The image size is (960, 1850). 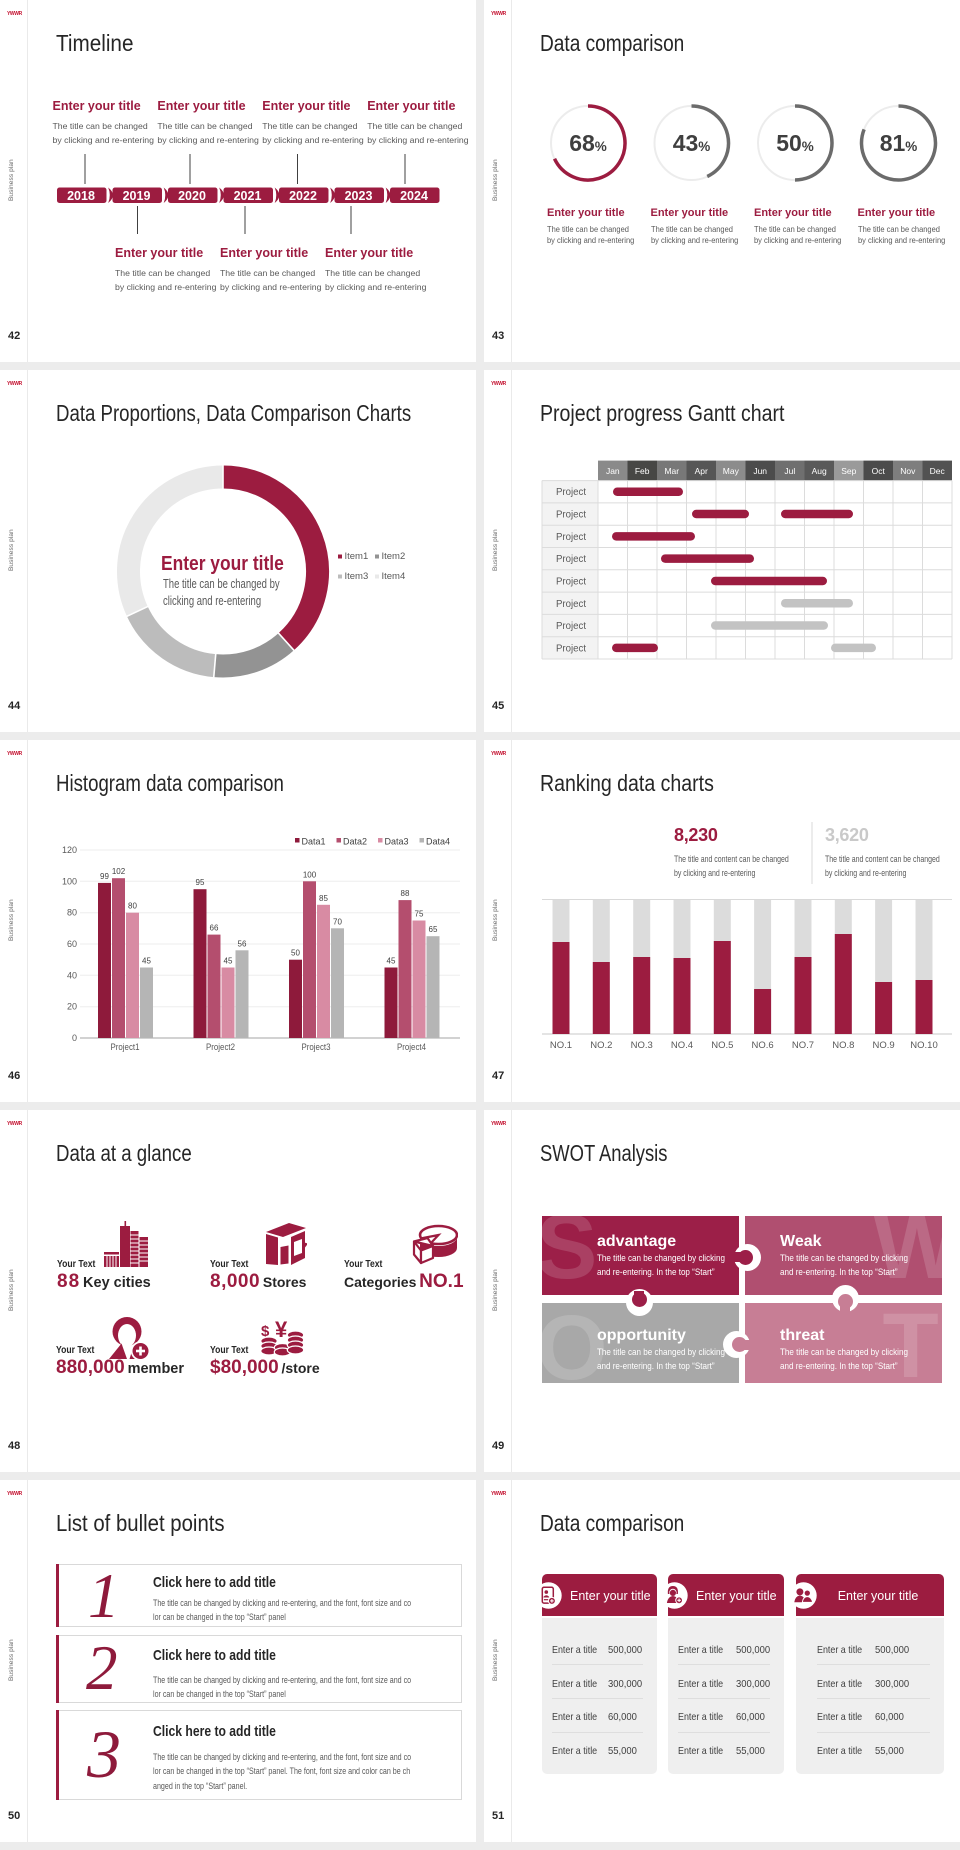 I want to click on svg-text: 102, so click(x=119, y=871).